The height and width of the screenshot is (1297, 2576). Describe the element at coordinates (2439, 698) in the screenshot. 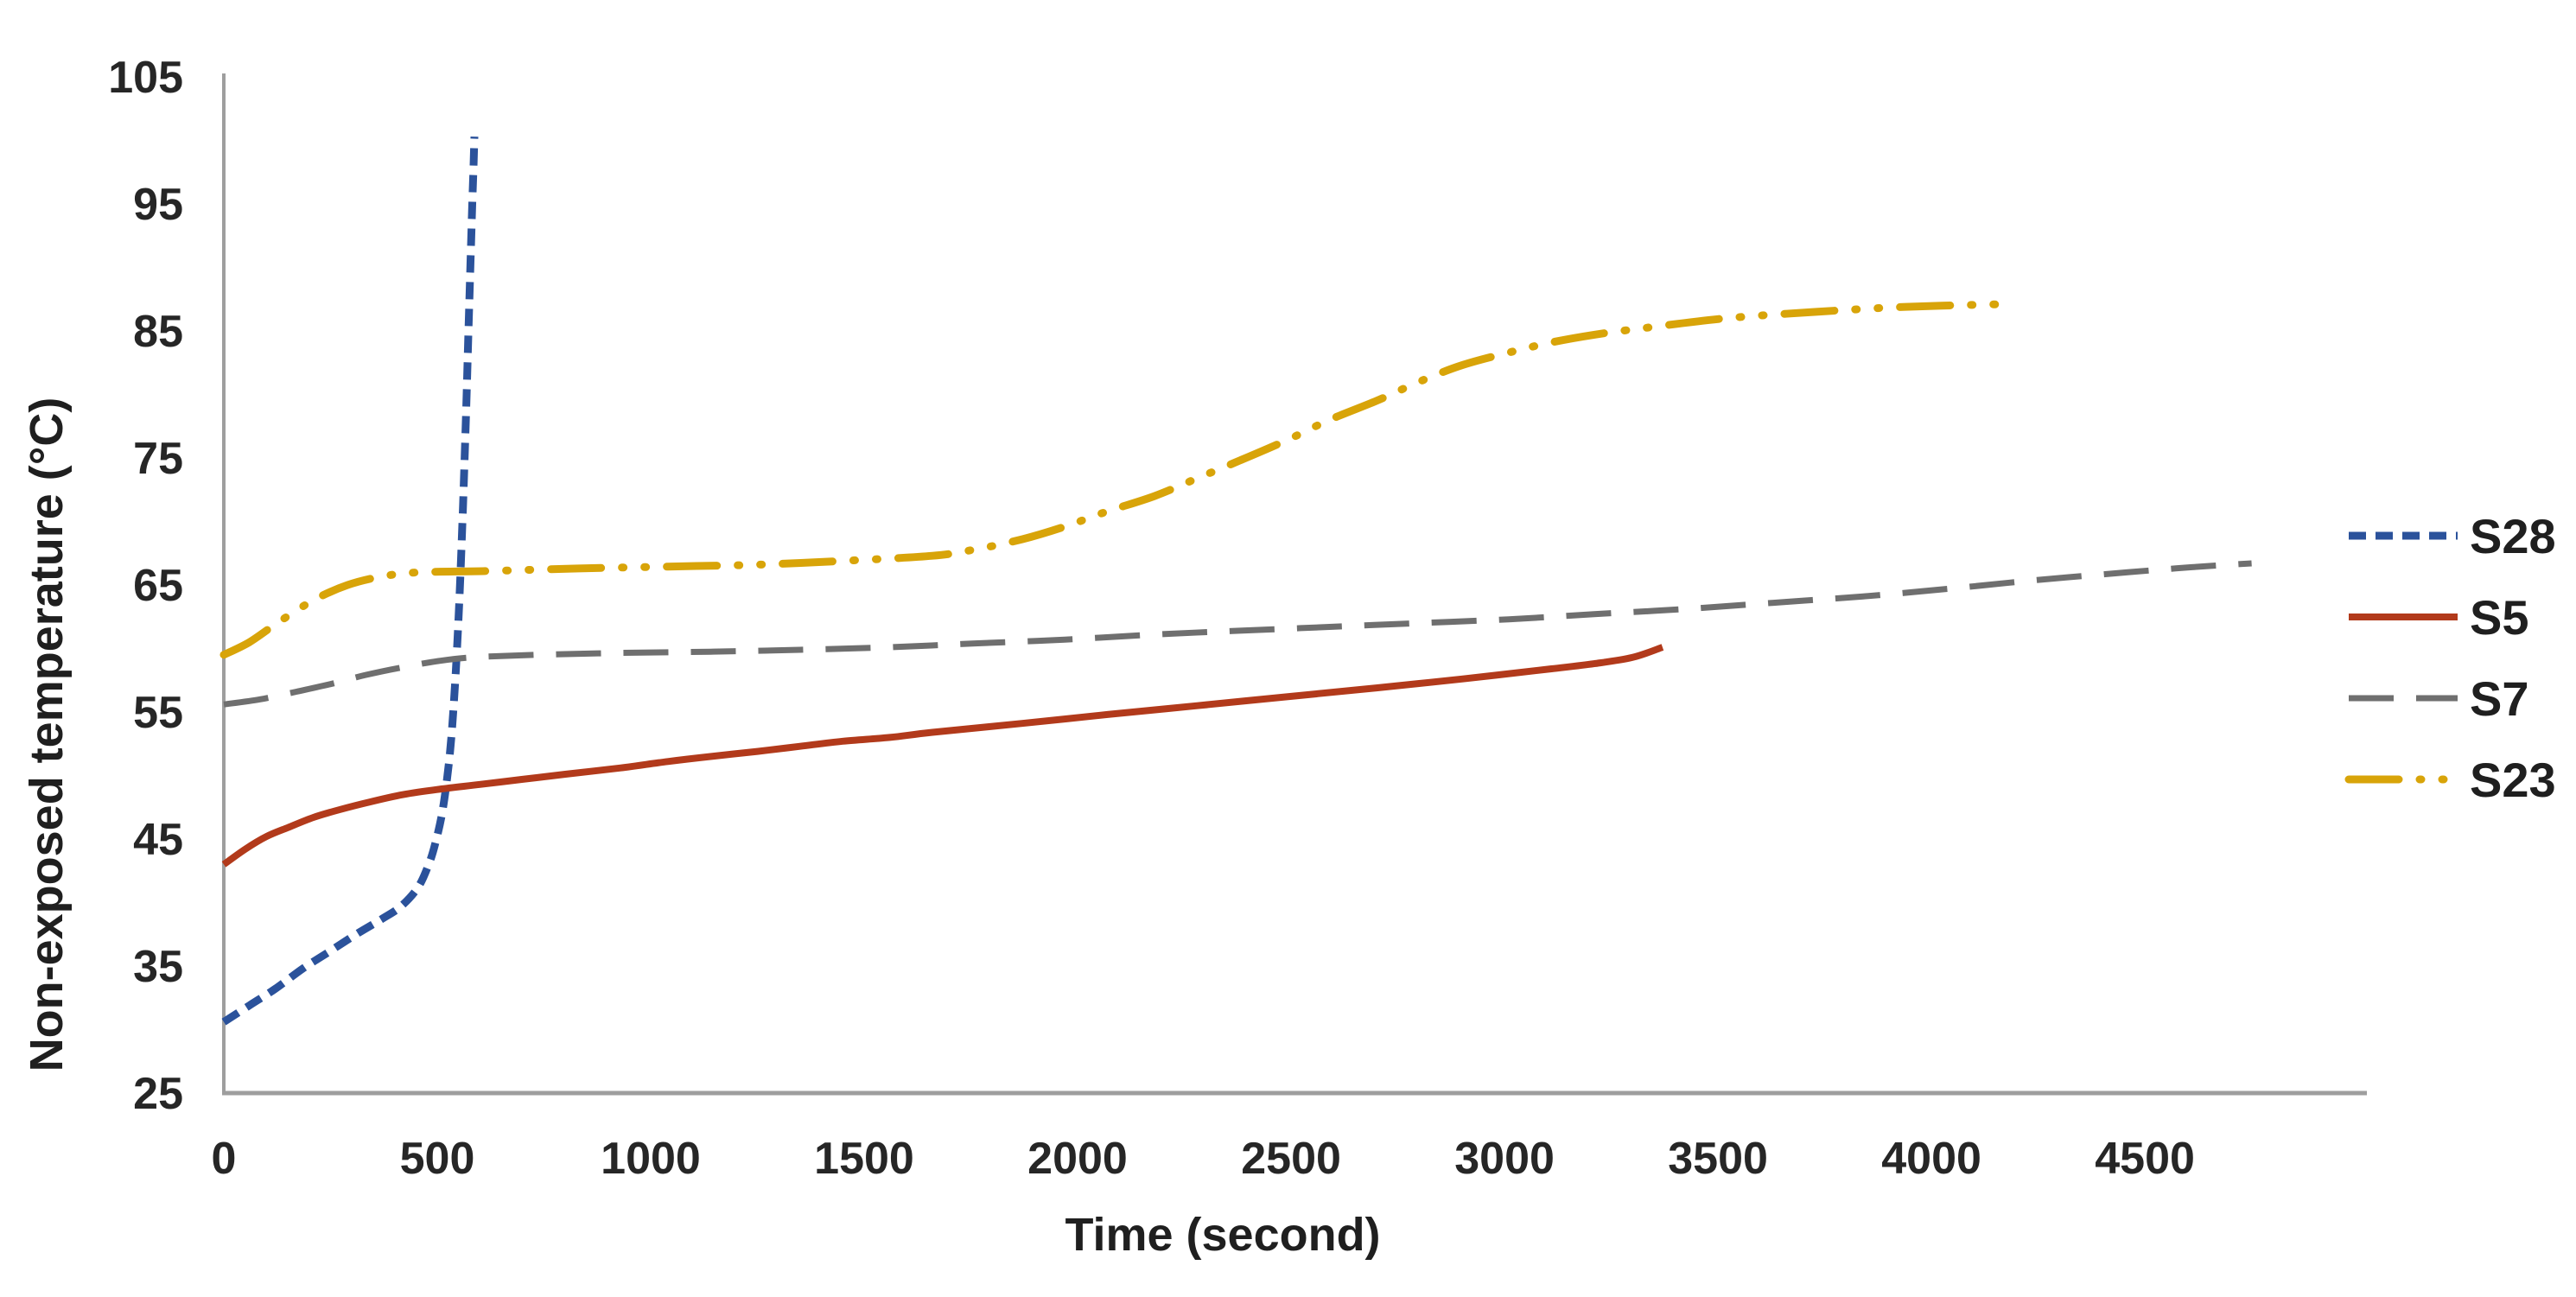

I see `legend-item-S7: S7` at that location.